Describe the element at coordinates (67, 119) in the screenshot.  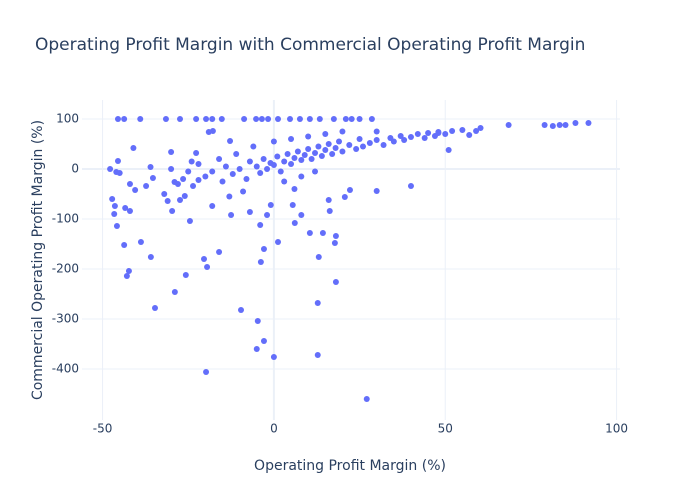
I see `y-tick-label: 100` at that location.